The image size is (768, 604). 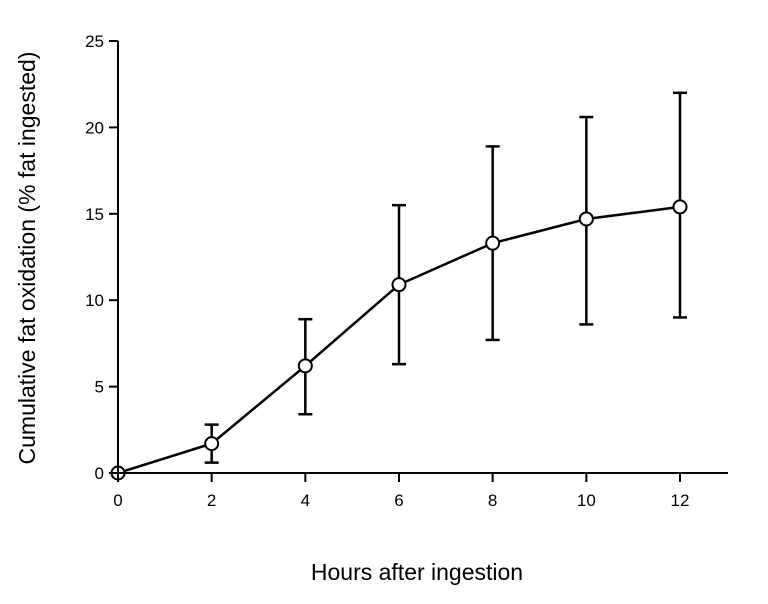 What do you see at coordinates (492, 500) in the screenshot?
I see `x-tick-label-8: 8` at bounding box center [492, 500].